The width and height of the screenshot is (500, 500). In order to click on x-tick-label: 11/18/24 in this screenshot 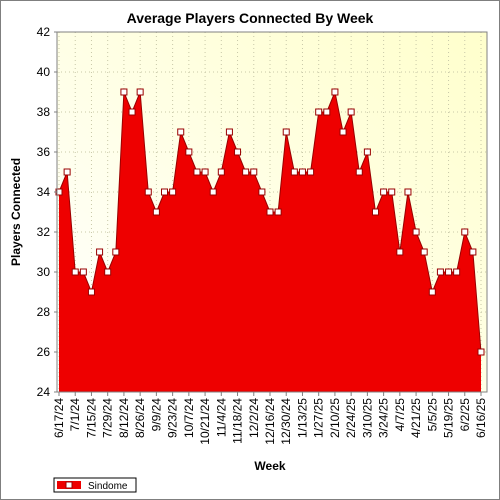, I will do `click(238, 421)`.